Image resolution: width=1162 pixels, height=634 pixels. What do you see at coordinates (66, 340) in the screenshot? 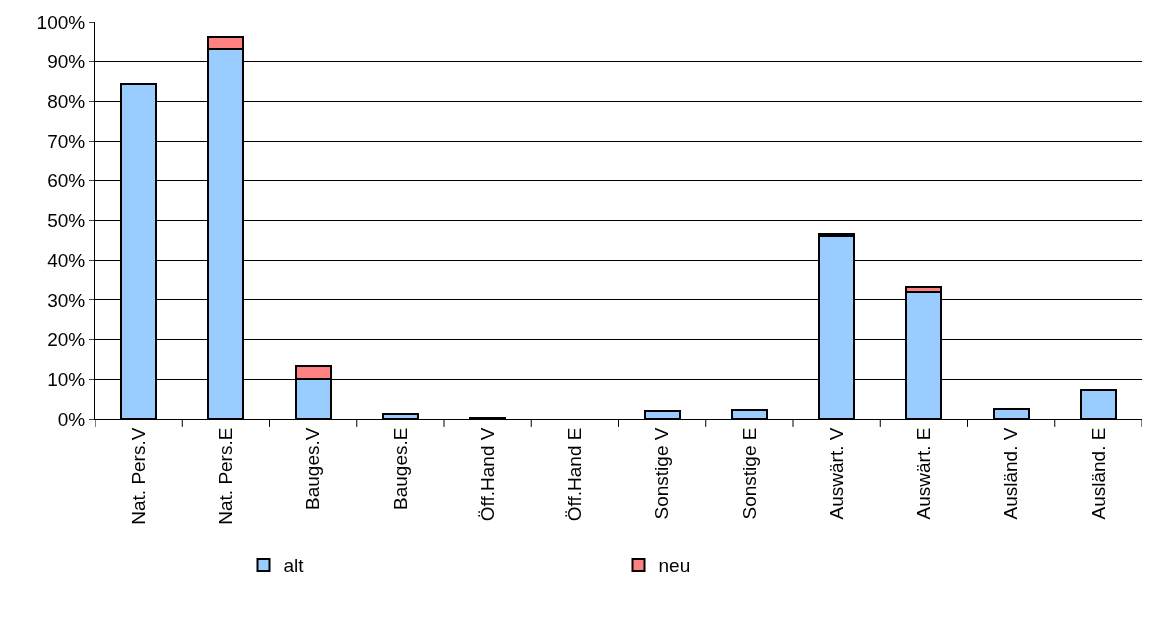
I see `y-tick-label: 20%` at bounding box center [66, 340].